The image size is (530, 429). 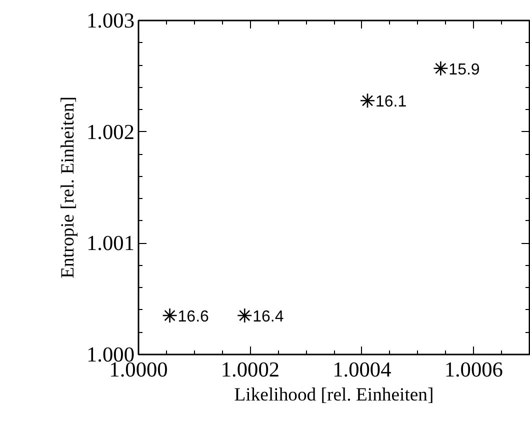 What do you see at coordinates (391, 102) in the screenshot?
I see `annotation: 16.1` at bounding box center [391, 102].